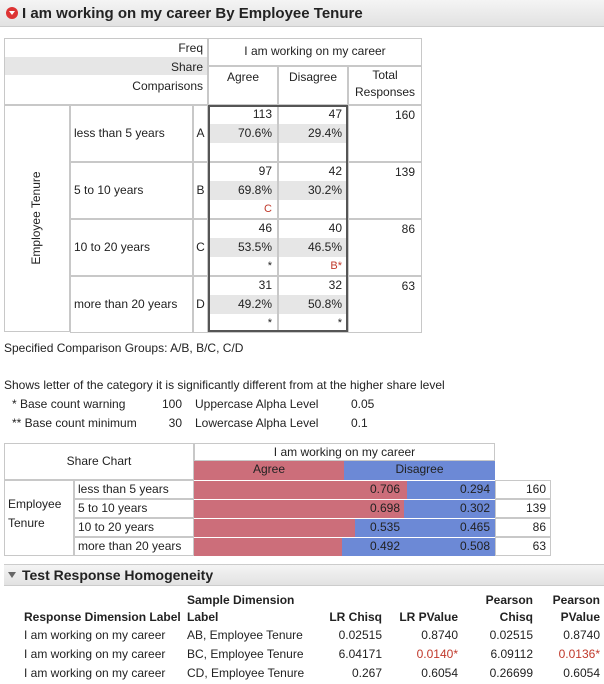 This screenshot has height=684, width=604. Describe the element at coordinates (437, 654) in the screenshot. I see `table-cell: 0.0140*` at that location.